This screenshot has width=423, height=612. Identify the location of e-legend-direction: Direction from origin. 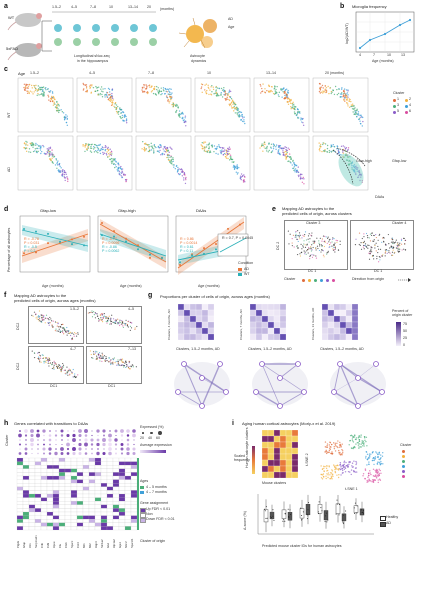
(368, 279).